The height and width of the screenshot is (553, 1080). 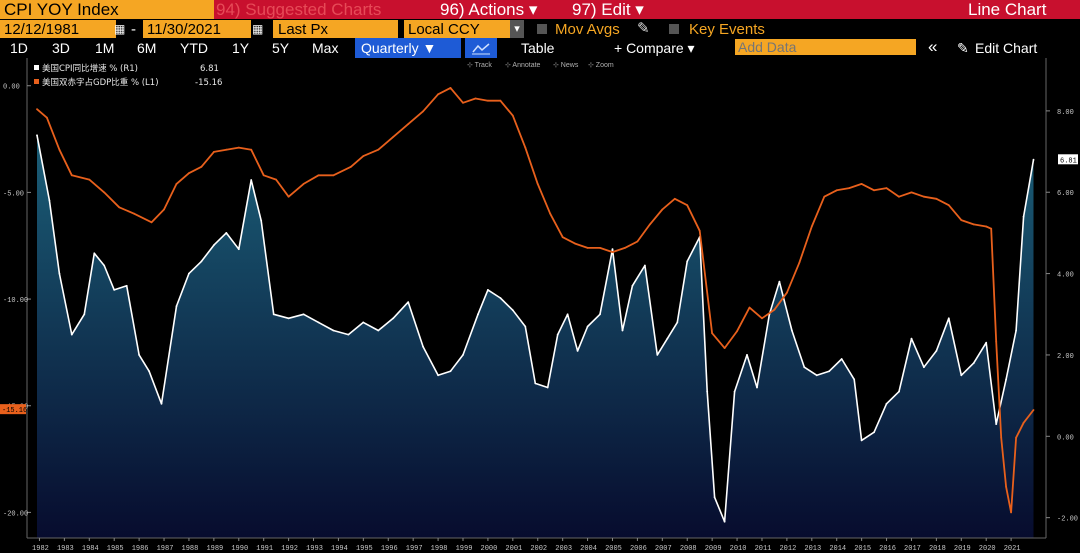 What do you see at coordinates (538, 48) in the screenshot?
I see `table-button: Table` at bounding box center [538, 48].